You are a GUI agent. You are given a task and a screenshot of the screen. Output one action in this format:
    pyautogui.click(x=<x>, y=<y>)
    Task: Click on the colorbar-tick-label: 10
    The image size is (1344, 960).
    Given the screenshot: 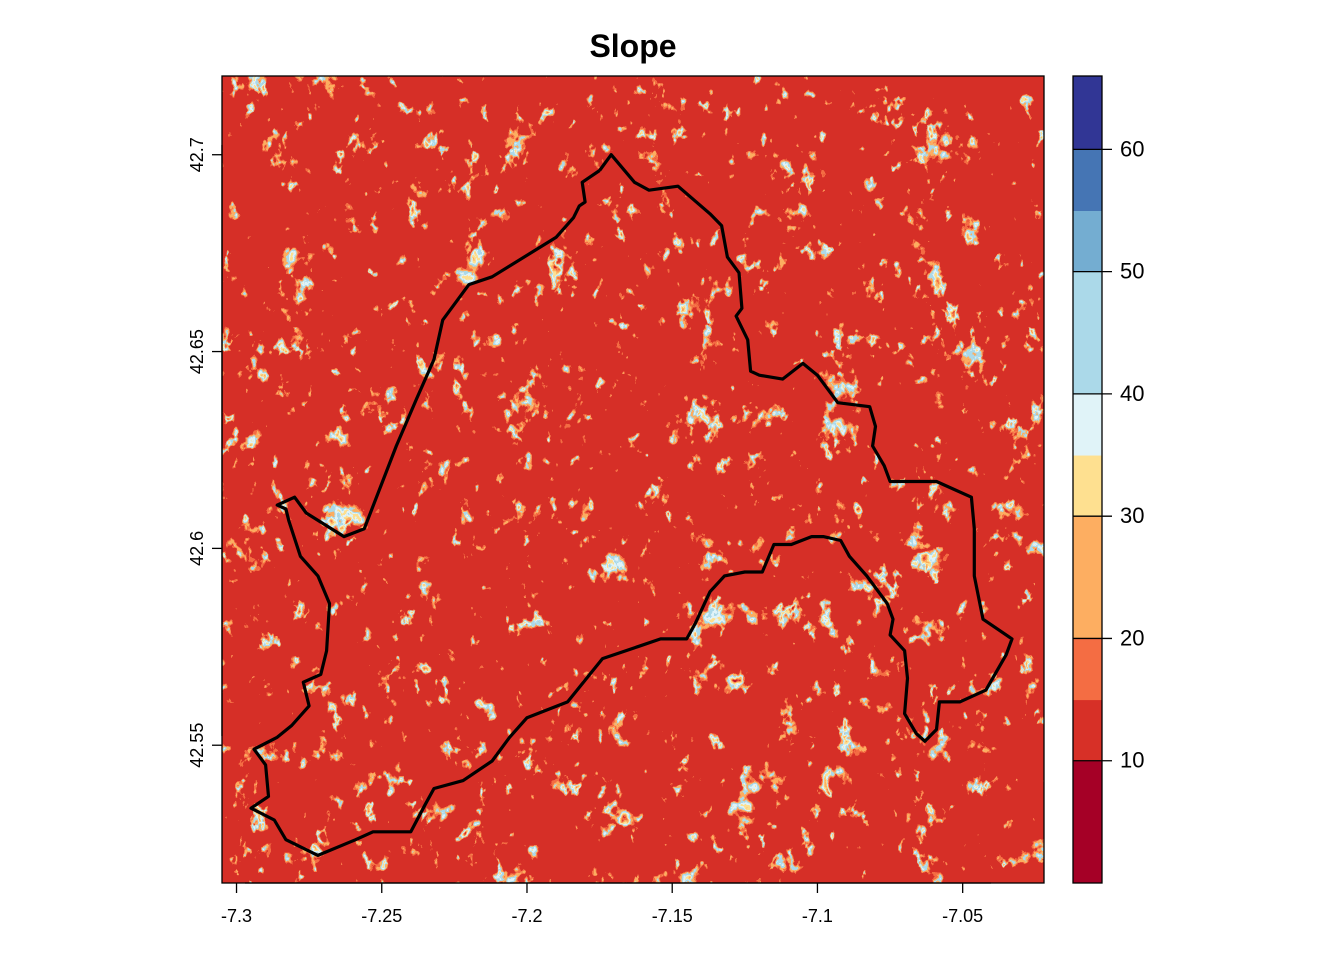 What is the action you would take?
    pyautogui.click(x=1132, y=760)
    